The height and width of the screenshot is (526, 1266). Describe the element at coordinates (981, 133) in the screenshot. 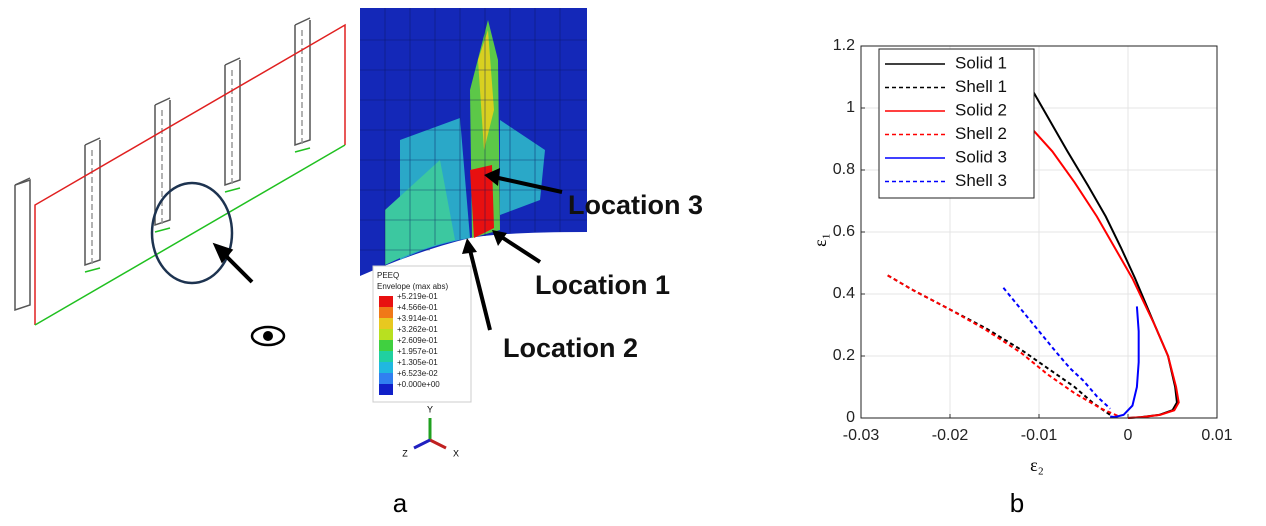

I see `legend-label: Shell 2` at that location.